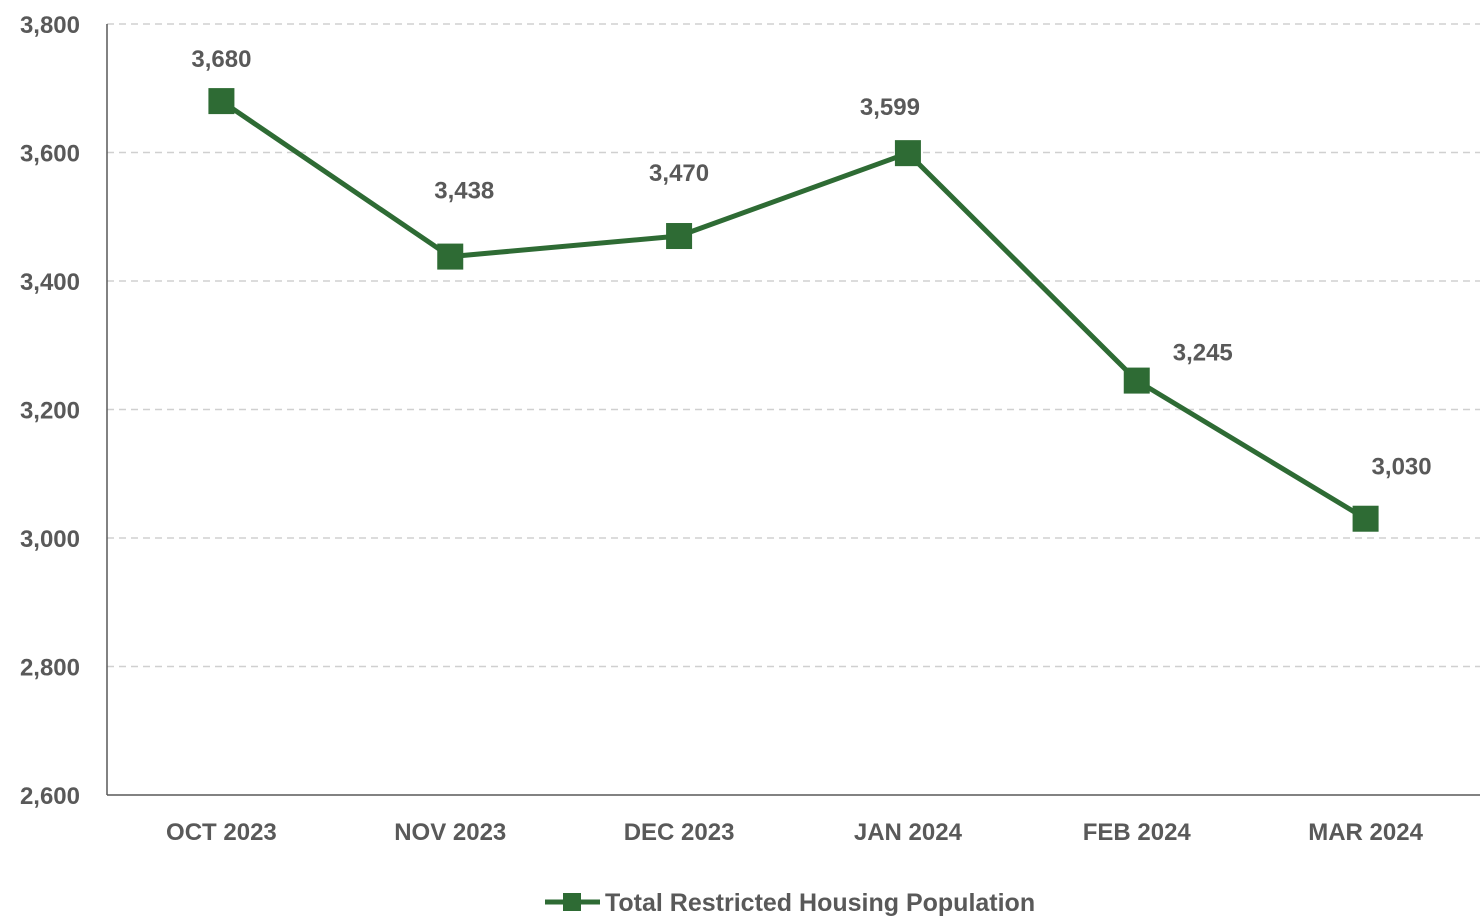  Describe the element at coordinates (679, 832) in the screenshot. I see `x-tick-label: DEC 2023` at that location.